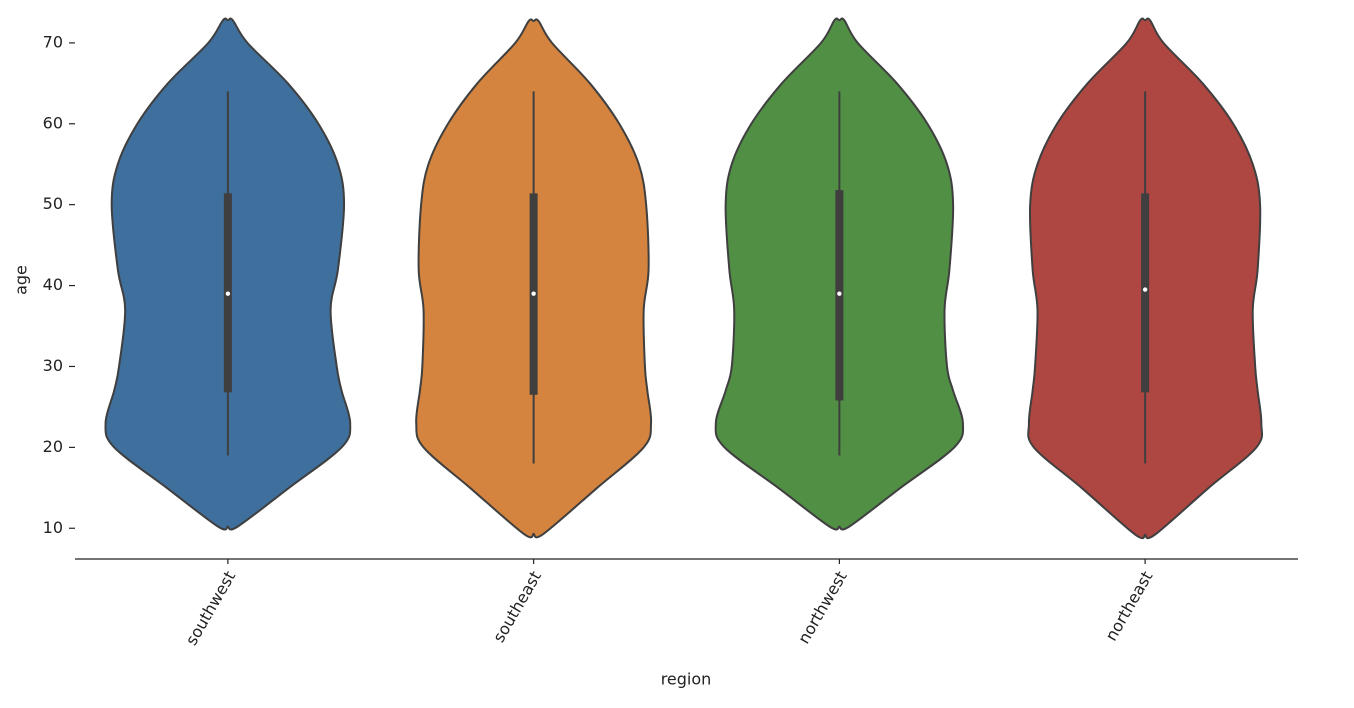  What do you see at coordinates (822, 607) in the screenshot?
I see `x-tick-label: northwest` at bounding box center [822, 607].